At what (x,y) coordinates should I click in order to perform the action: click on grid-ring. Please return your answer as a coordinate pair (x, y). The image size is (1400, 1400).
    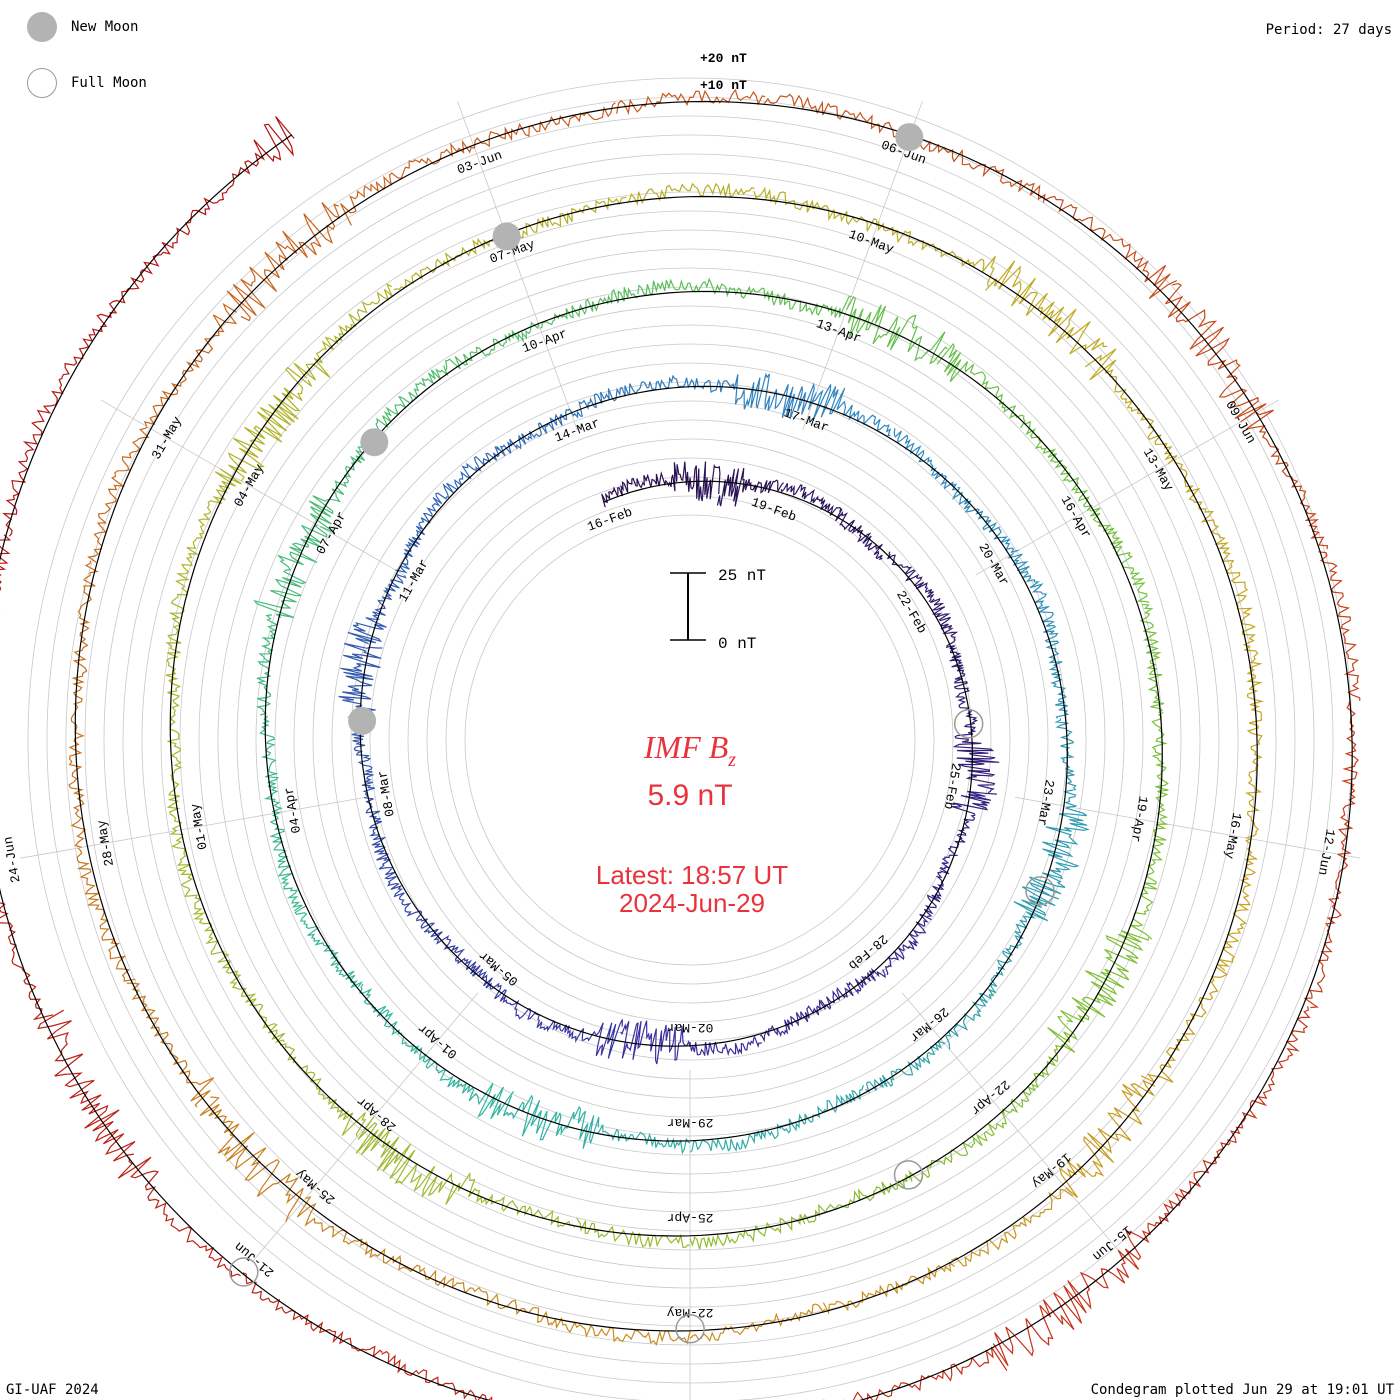
    Looking at the image, I should click on (690, 740).